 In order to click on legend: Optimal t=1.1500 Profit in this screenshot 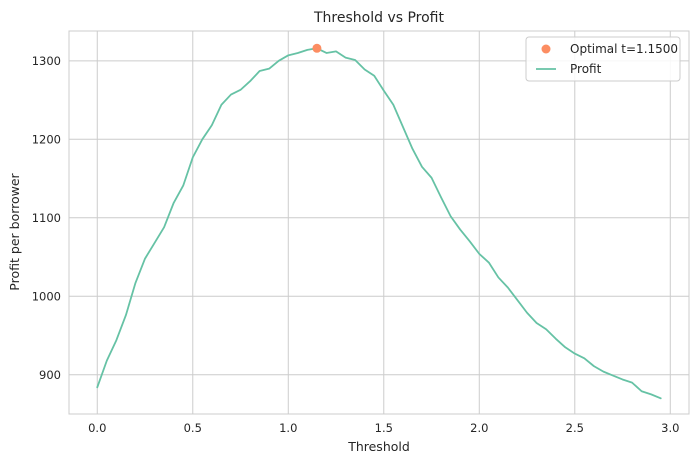, I will do `click(603, 59)`.